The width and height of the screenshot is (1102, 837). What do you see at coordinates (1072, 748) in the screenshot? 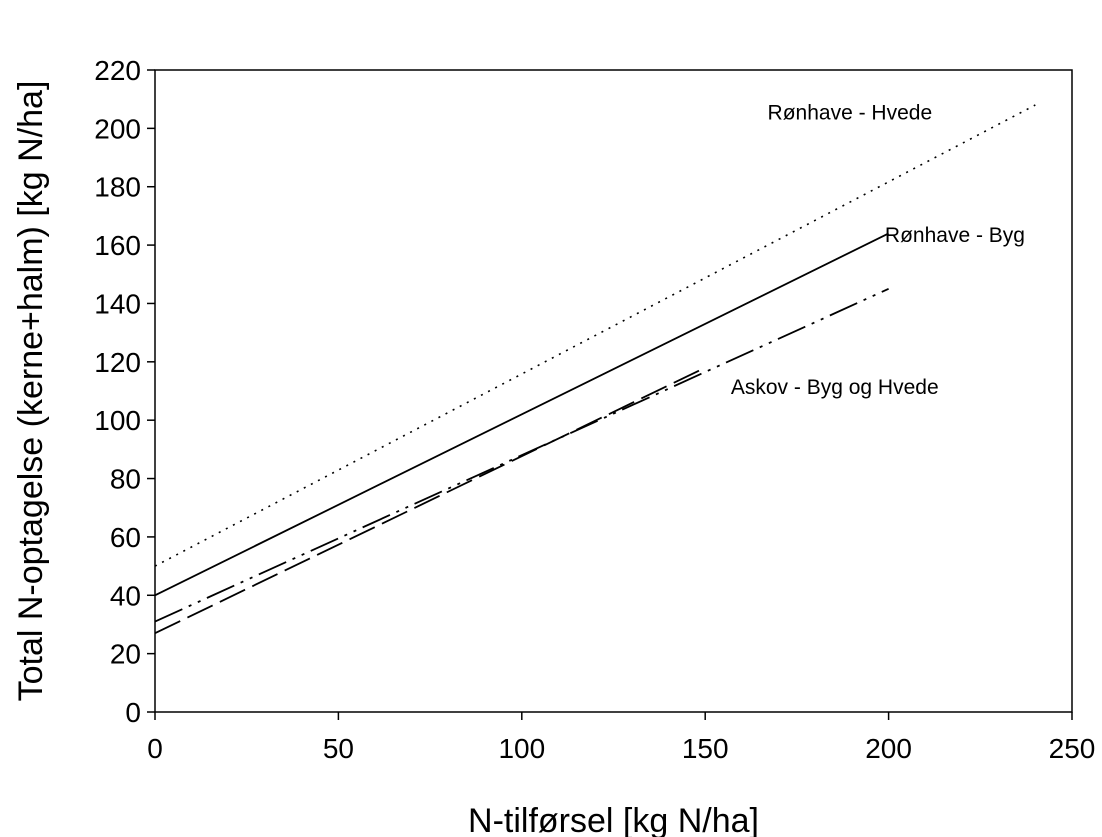
I see `x-tick-label: 250` at bounding box center [1072, 748].